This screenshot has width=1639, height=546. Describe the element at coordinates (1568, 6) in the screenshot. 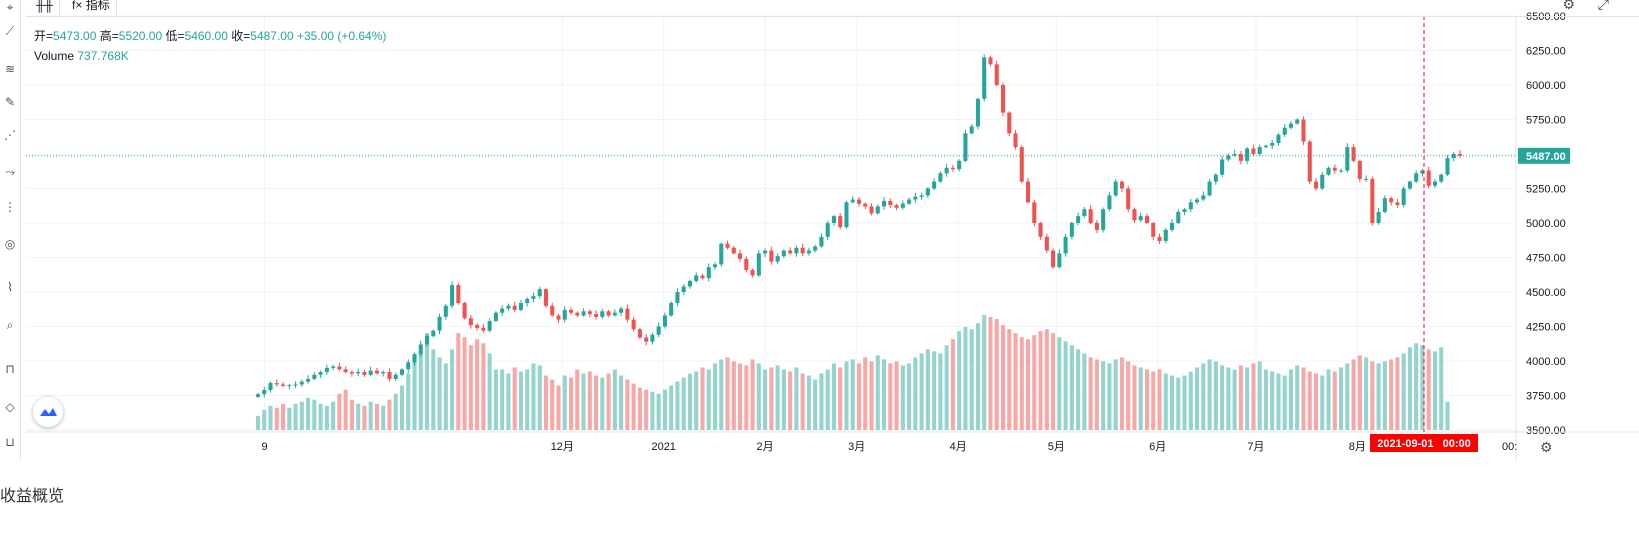

I see `settings-icon: ⚙` at that location.